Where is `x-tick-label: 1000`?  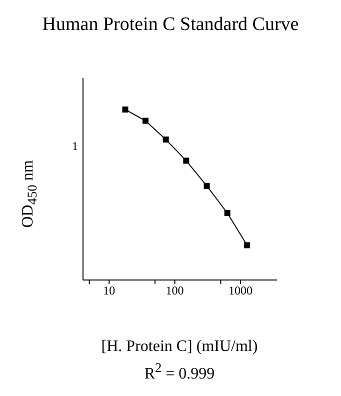
x-tick-label: 1000 is located at coordinates (240, 291).